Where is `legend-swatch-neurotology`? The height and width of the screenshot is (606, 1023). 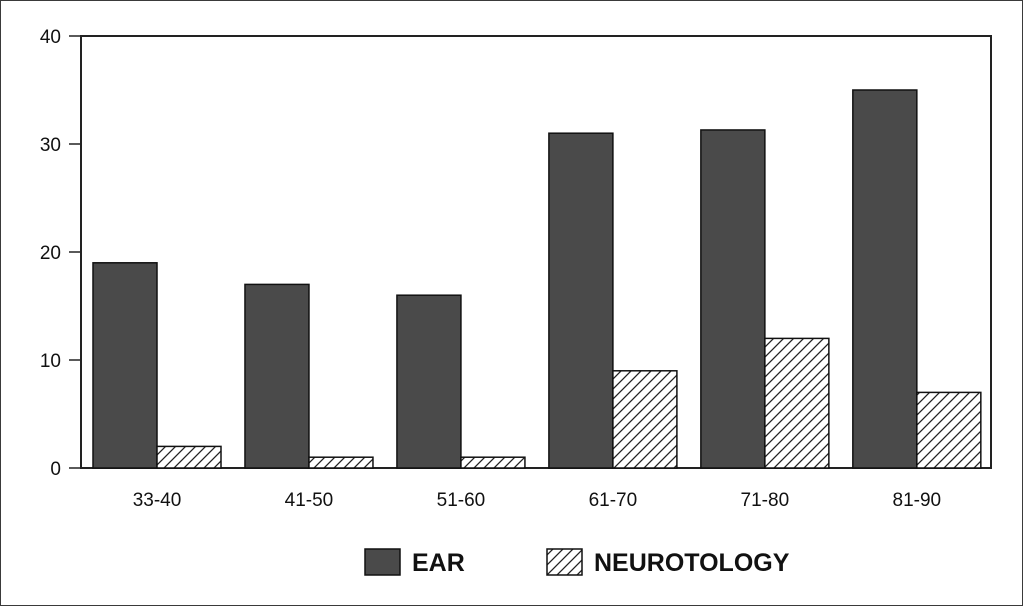 legend-swatch-neurotology is located at coordinates (564, 562).